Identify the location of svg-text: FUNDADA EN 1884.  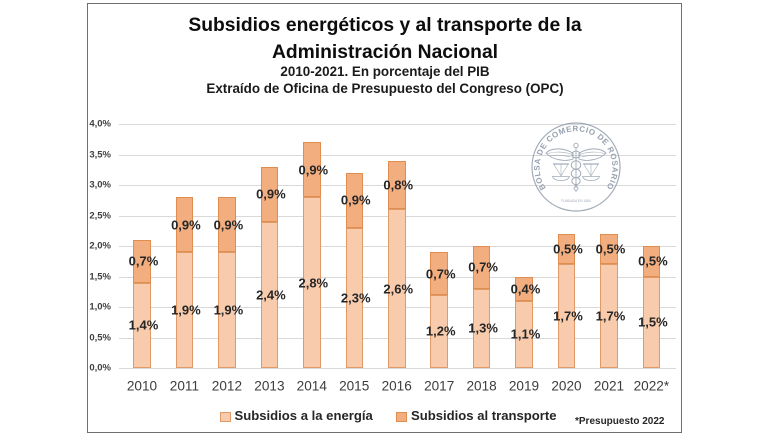
(576, 201).